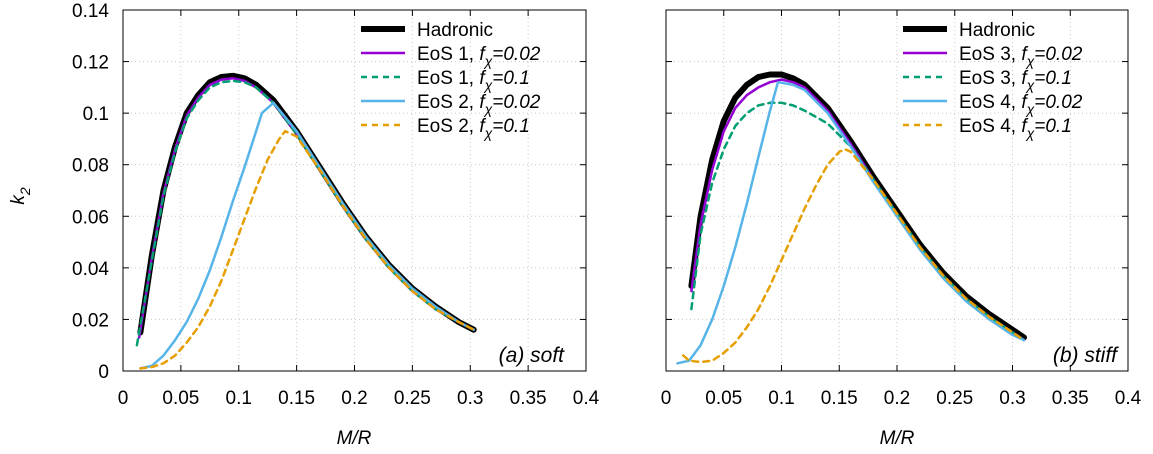 This screenshot has height=454, width=1153. I want to click on y-tick-label: 0.06, so click(90, 217).